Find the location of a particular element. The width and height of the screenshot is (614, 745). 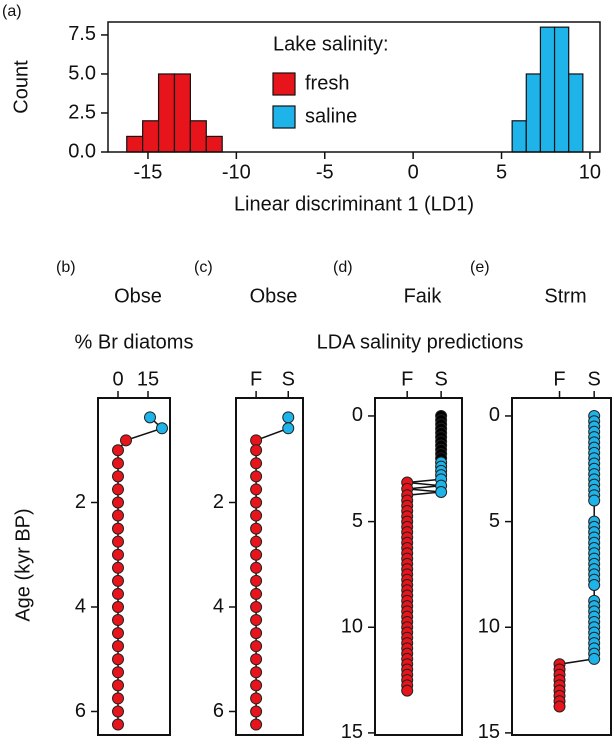

panel-label: (b) is located at coordinates (66, 267).